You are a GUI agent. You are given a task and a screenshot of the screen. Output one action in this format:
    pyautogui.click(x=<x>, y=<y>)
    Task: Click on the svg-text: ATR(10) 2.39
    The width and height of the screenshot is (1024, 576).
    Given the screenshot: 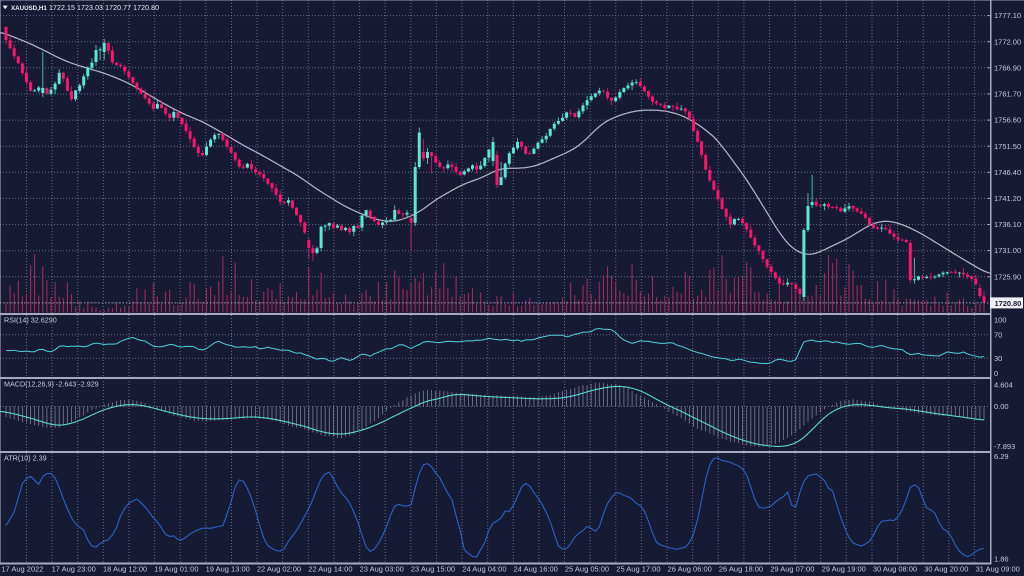 What is the action you would take?
    pyautogui.click(x=25, y=458)
    